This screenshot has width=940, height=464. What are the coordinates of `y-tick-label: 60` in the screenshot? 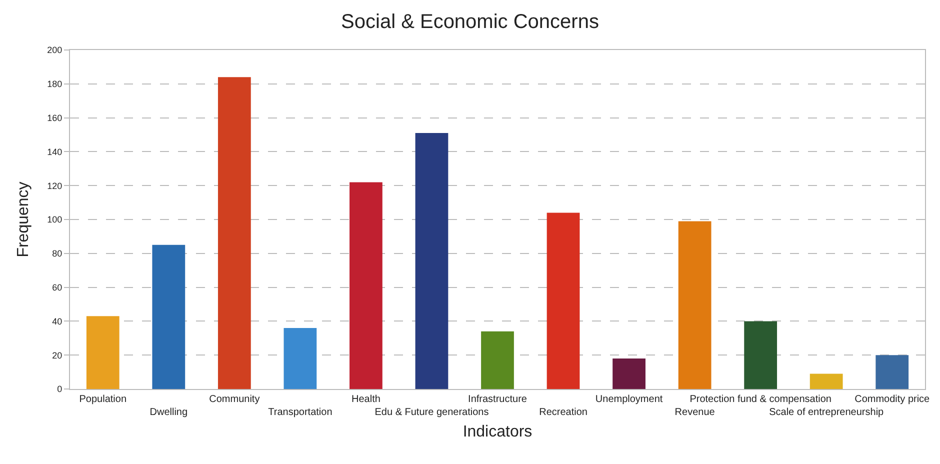 It's located at (57, 287).